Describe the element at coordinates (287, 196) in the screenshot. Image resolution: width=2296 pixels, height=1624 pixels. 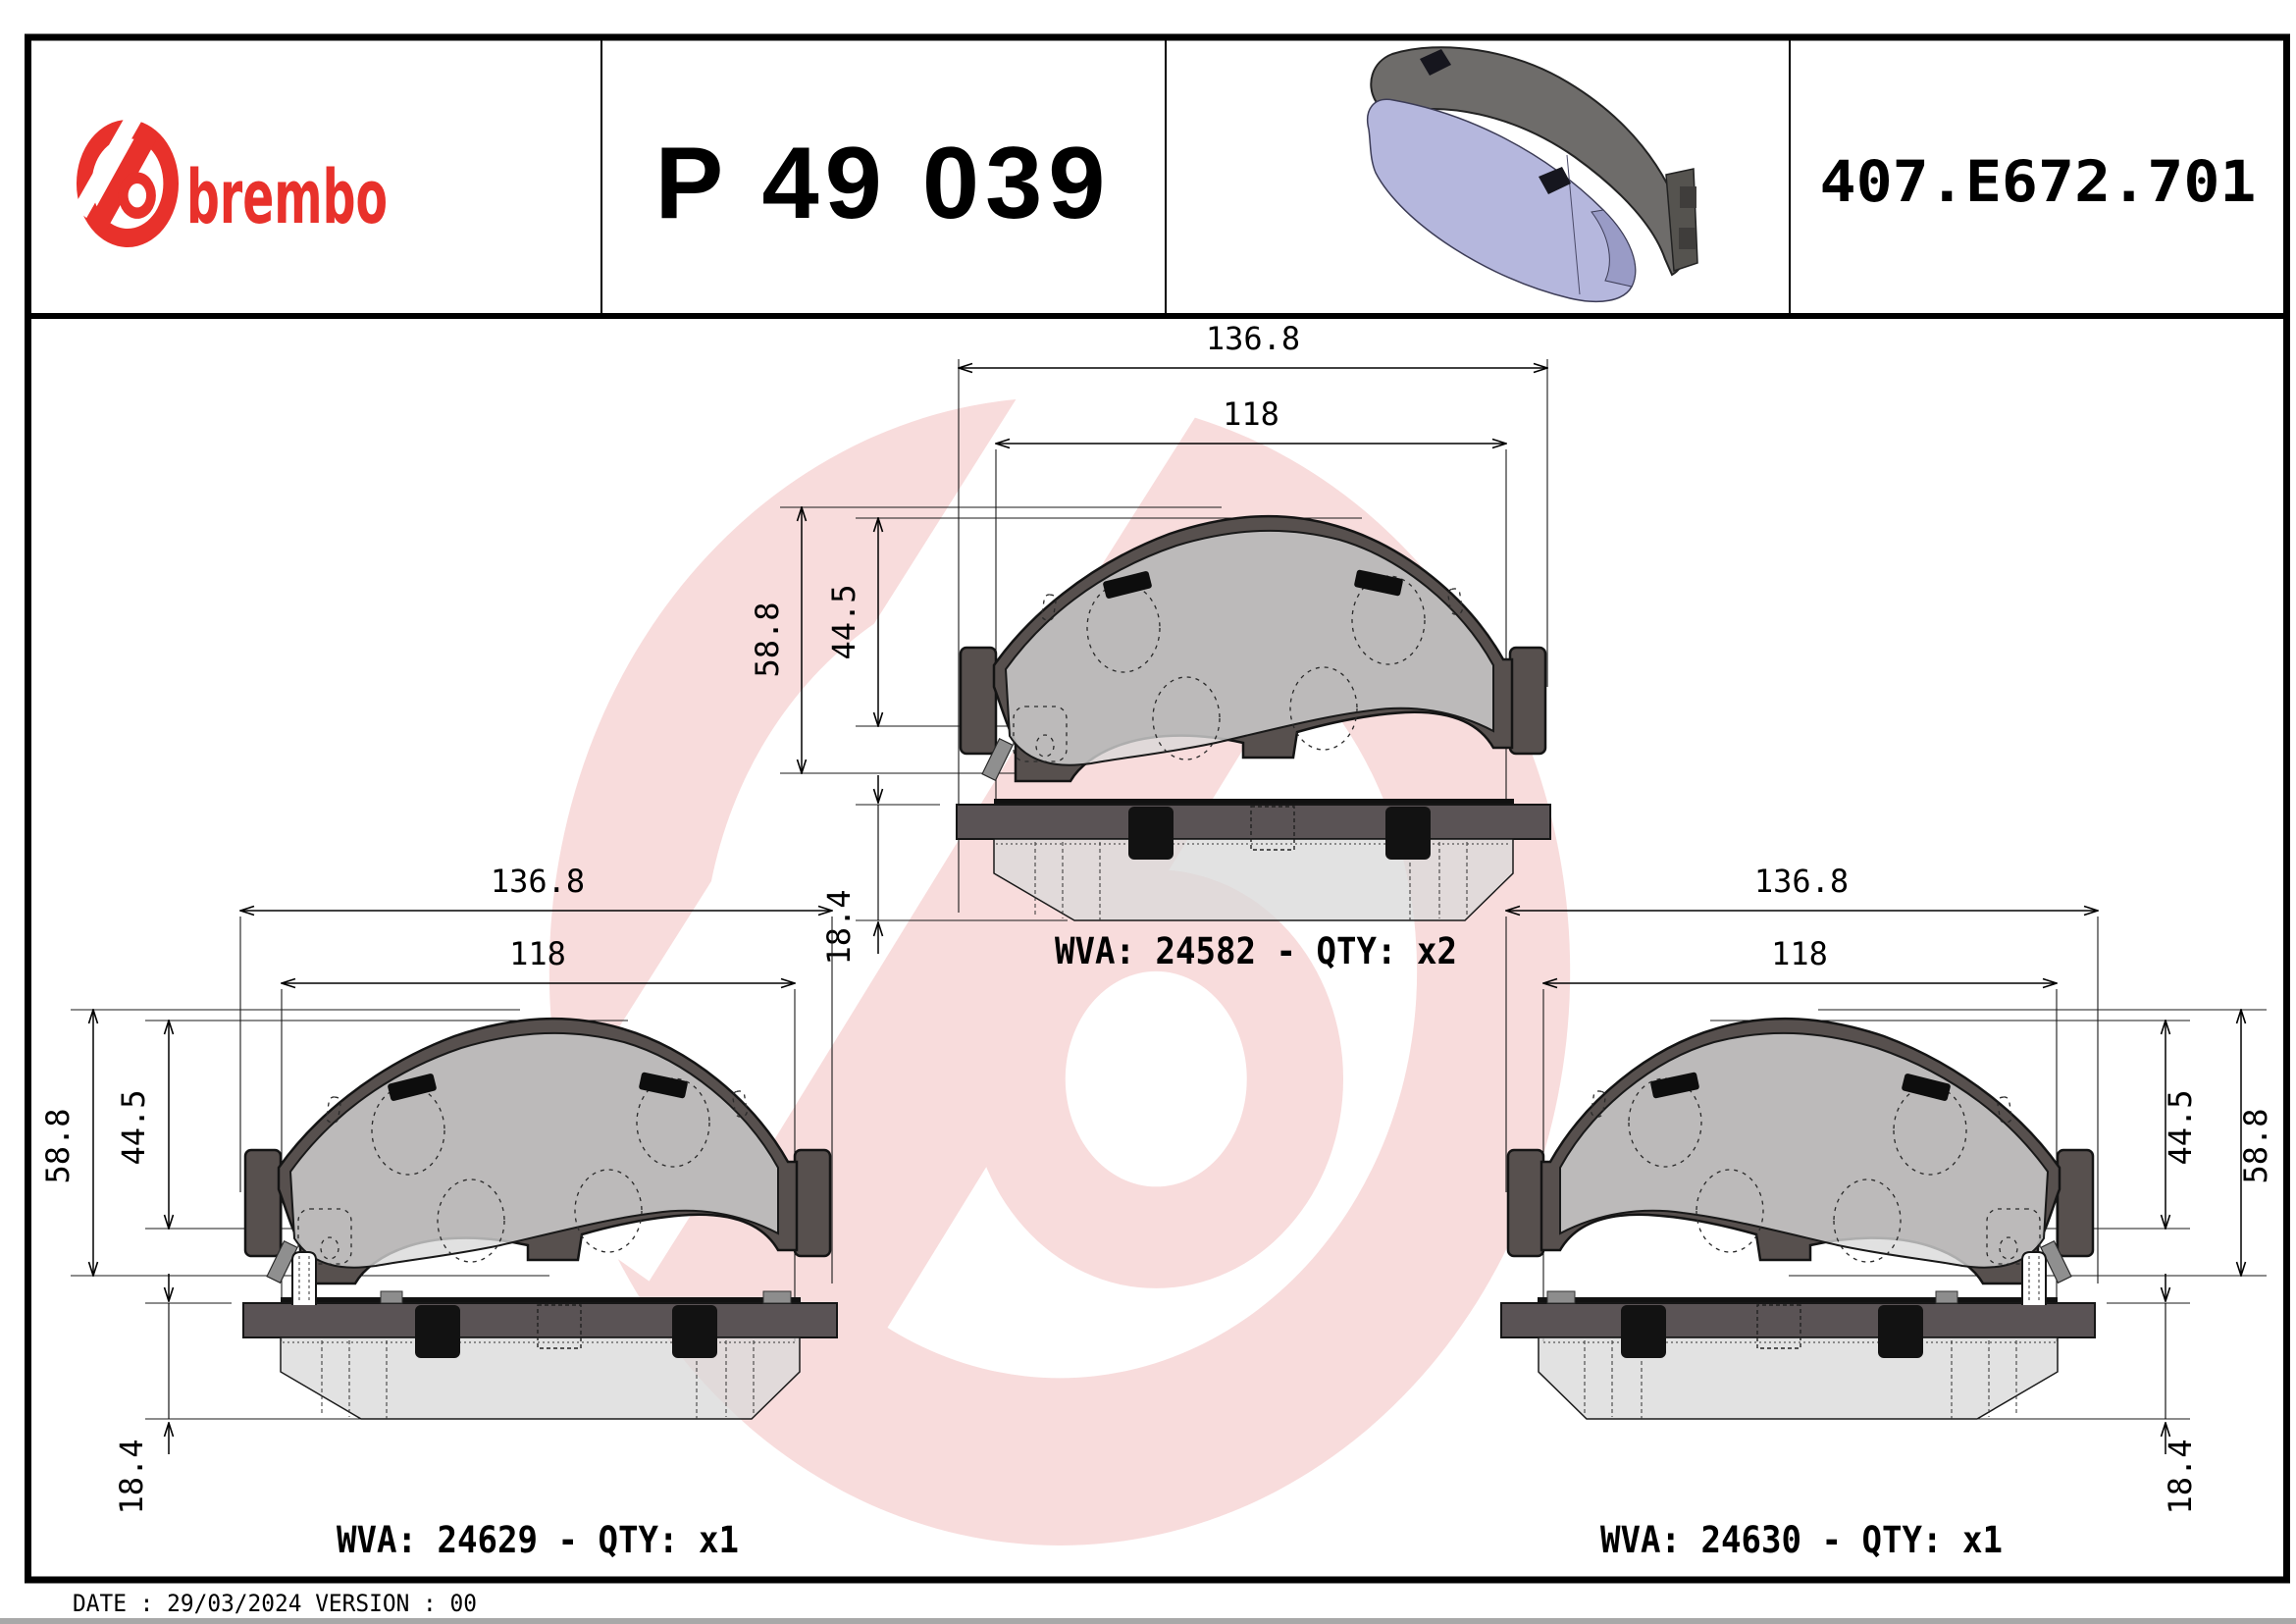
I see `brand-wordmark: brembo` at that location.